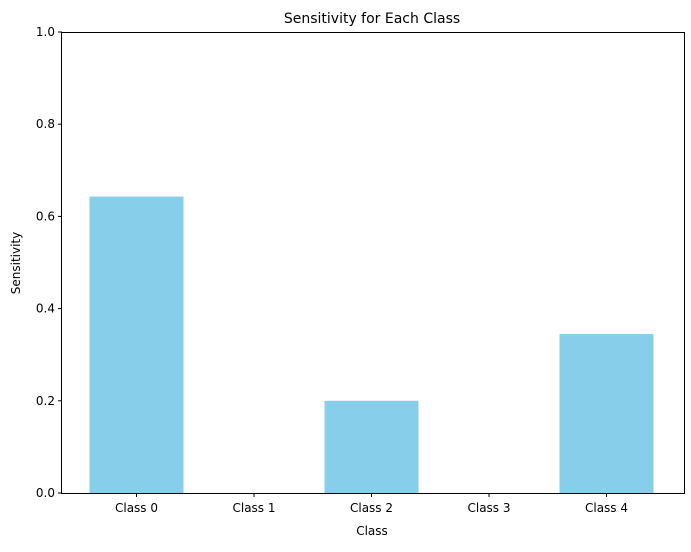 This screenshot has height=552, width=691. Describe the element at coordinates (372, 19) in the screenshot. I see `chart-title: Sensitivity for Each Class` at that location.